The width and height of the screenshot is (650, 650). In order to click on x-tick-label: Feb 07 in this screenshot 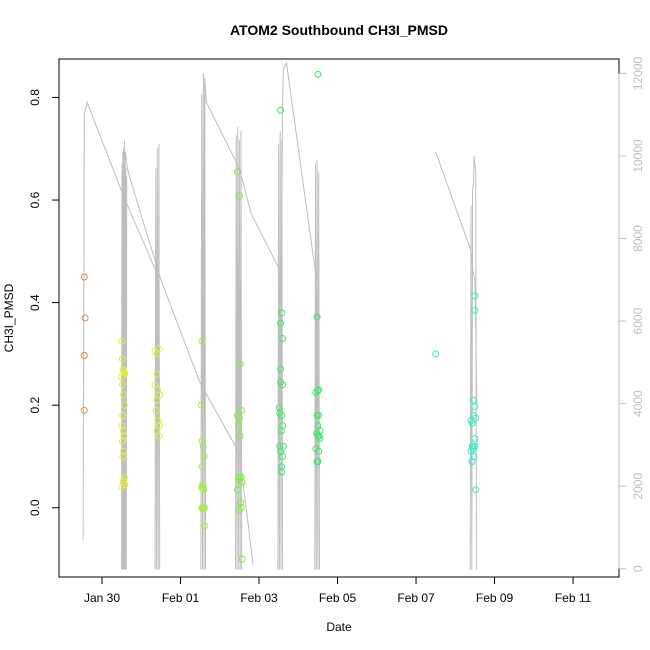, I will do `click(416, 598)`.